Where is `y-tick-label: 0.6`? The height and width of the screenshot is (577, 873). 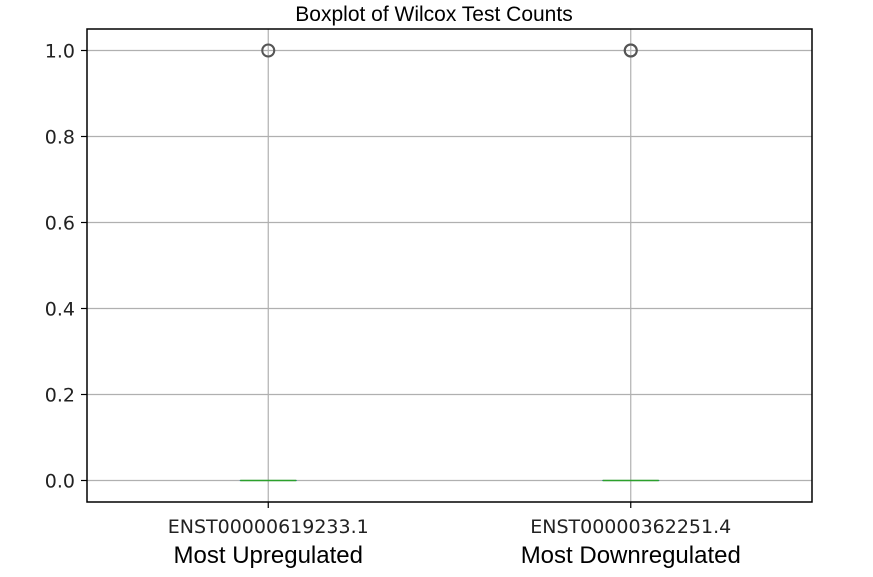 y-tick-label: 0.6 is located at coordinates (60, 224).